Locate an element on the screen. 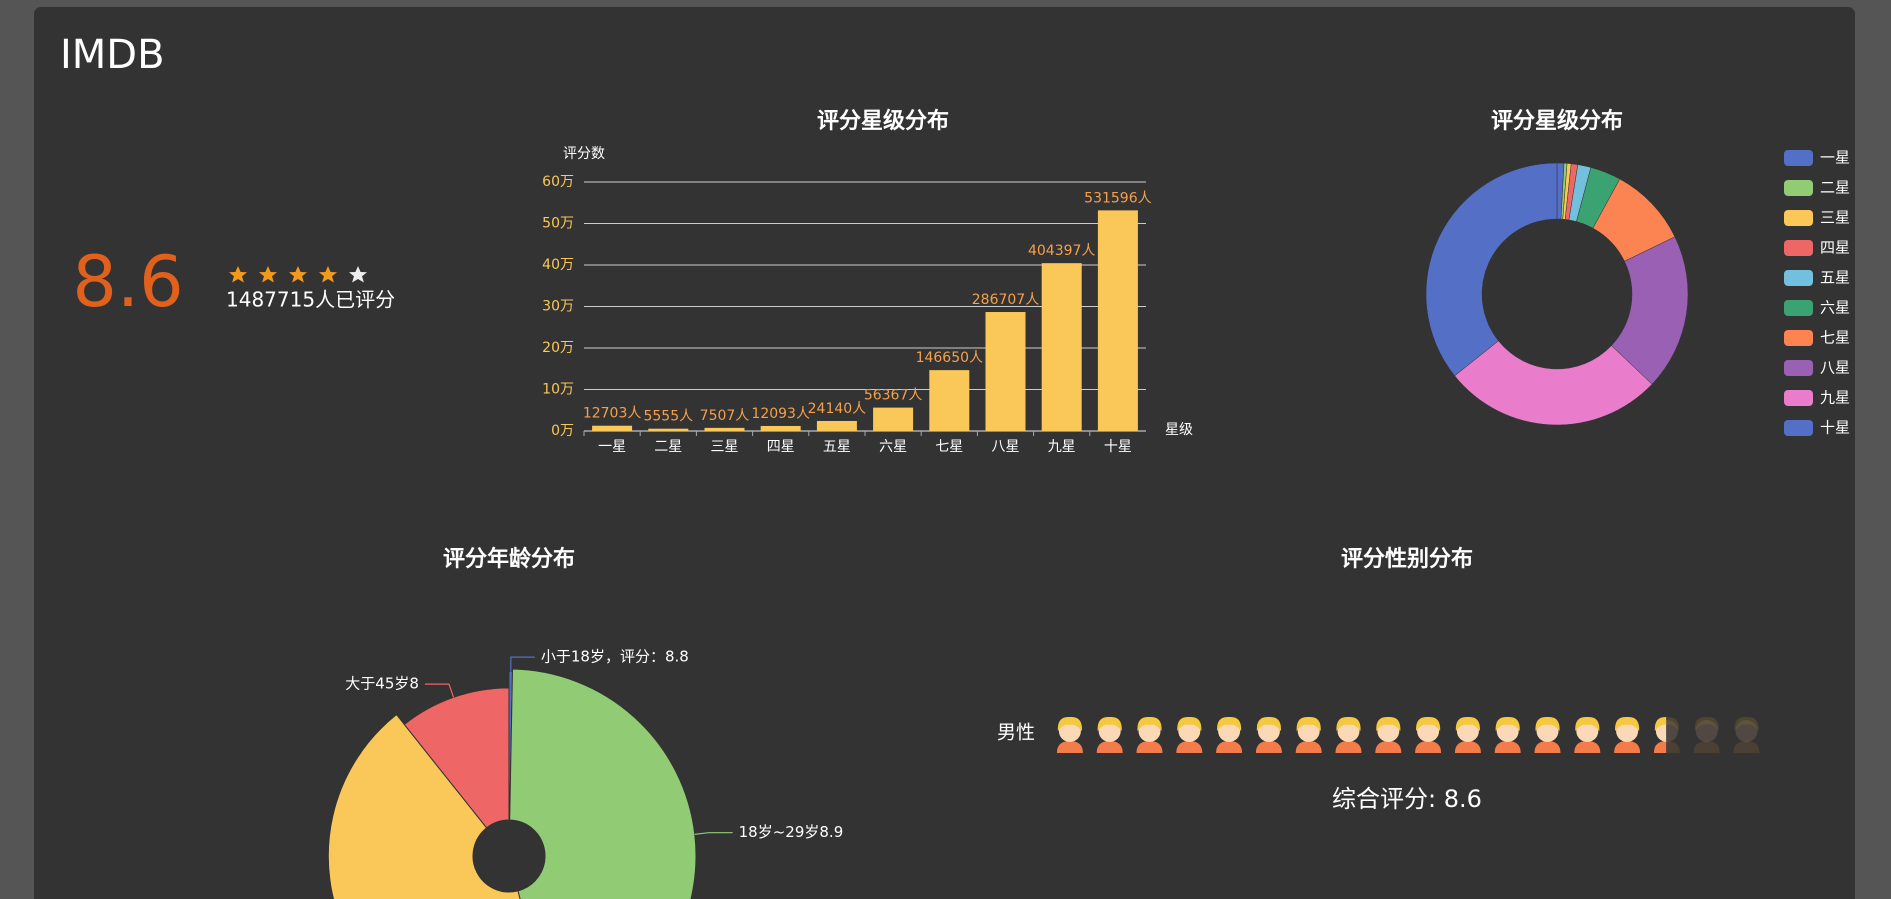  slice-label: 小于18岁，评分：8.8 is located at coordinates (615, 657).